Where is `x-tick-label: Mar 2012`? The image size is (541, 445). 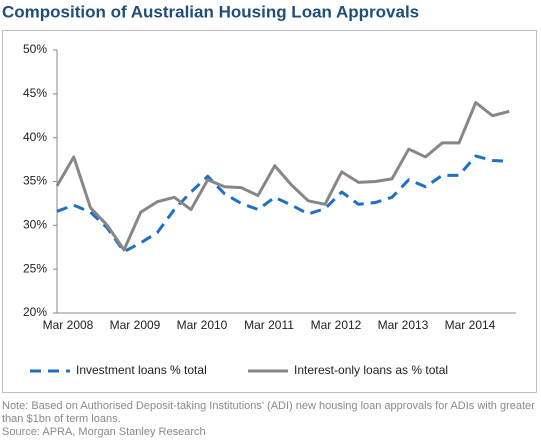
x-tick-label: Mar 2012 is located at coordinates (336, 325).